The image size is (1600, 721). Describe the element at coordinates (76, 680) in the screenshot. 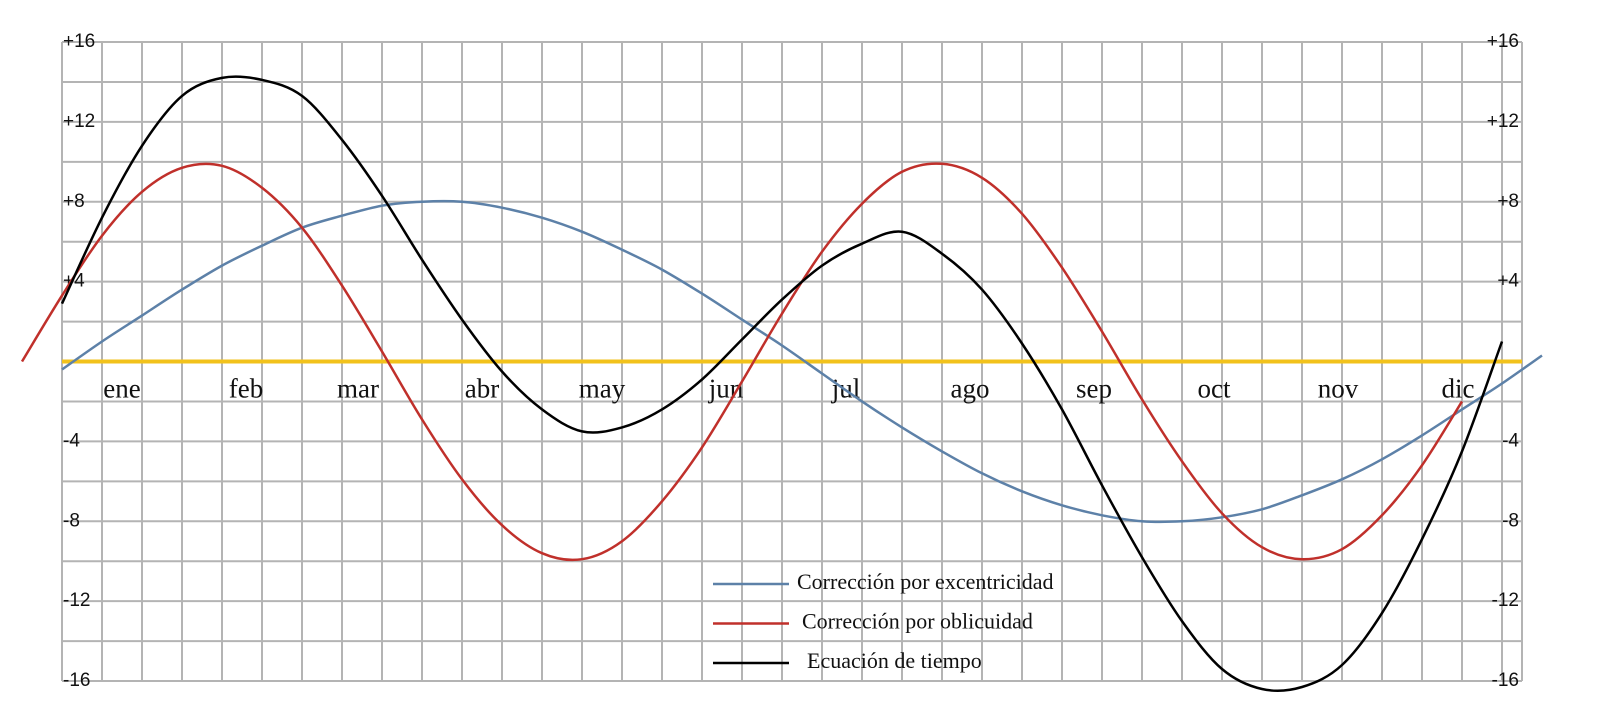

I see `y-tick-label-left: -16` at that location.